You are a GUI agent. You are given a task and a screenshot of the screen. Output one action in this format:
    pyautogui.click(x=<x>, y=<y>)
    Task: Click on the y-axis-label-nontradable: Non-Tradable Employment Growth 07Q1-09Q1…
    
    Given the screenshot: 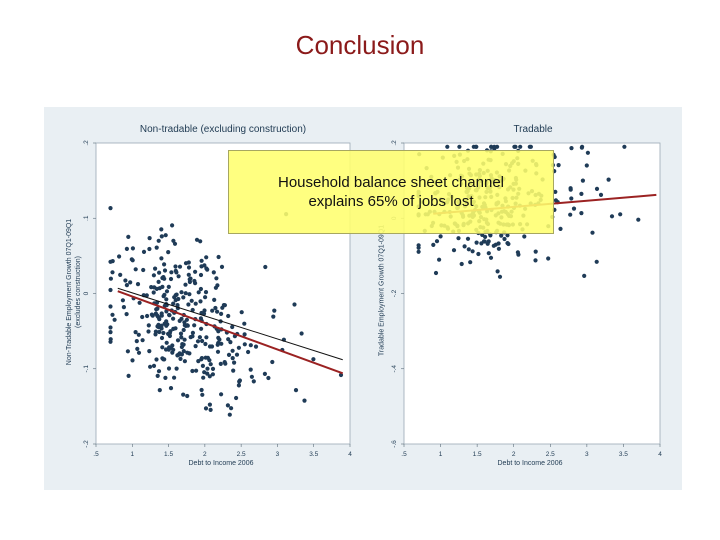 What is the action you would take?
    pyautogui.click(x=74, y=292)
    